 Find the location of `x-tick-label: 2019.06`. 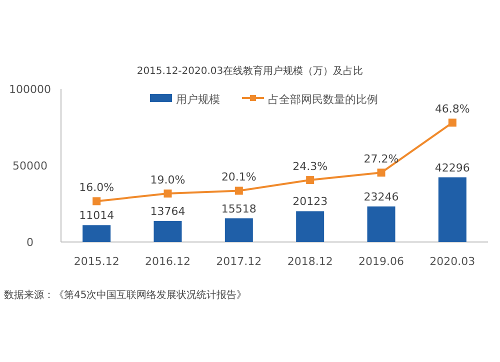

x-tick-label: 2019.06 is located at coordinates (381, 261).